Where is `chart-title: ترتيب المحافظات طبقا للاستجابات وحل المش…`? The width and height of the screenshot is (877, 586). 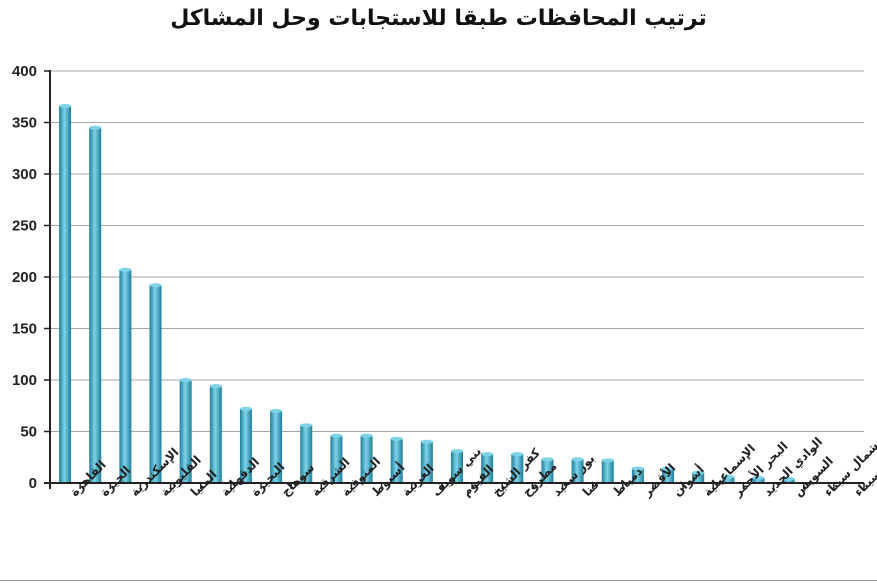
chart-title: ترتيب المحافظات طبقا للاستجابات وحل المش… is located at coordinates (438, 18).